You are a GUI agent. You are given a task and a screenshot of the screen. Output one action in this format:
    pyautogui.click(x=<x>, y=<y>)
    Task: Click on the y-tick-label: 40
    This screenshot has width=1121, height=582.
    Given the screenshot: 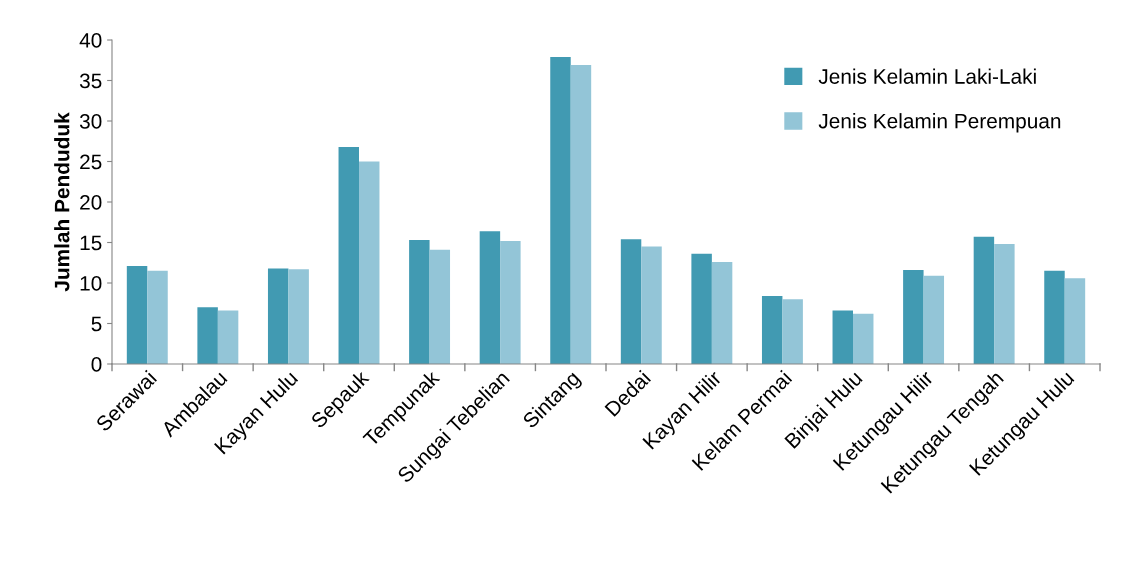 What is the action you would take?
    pyautogui.click(x=90, y=40)
    